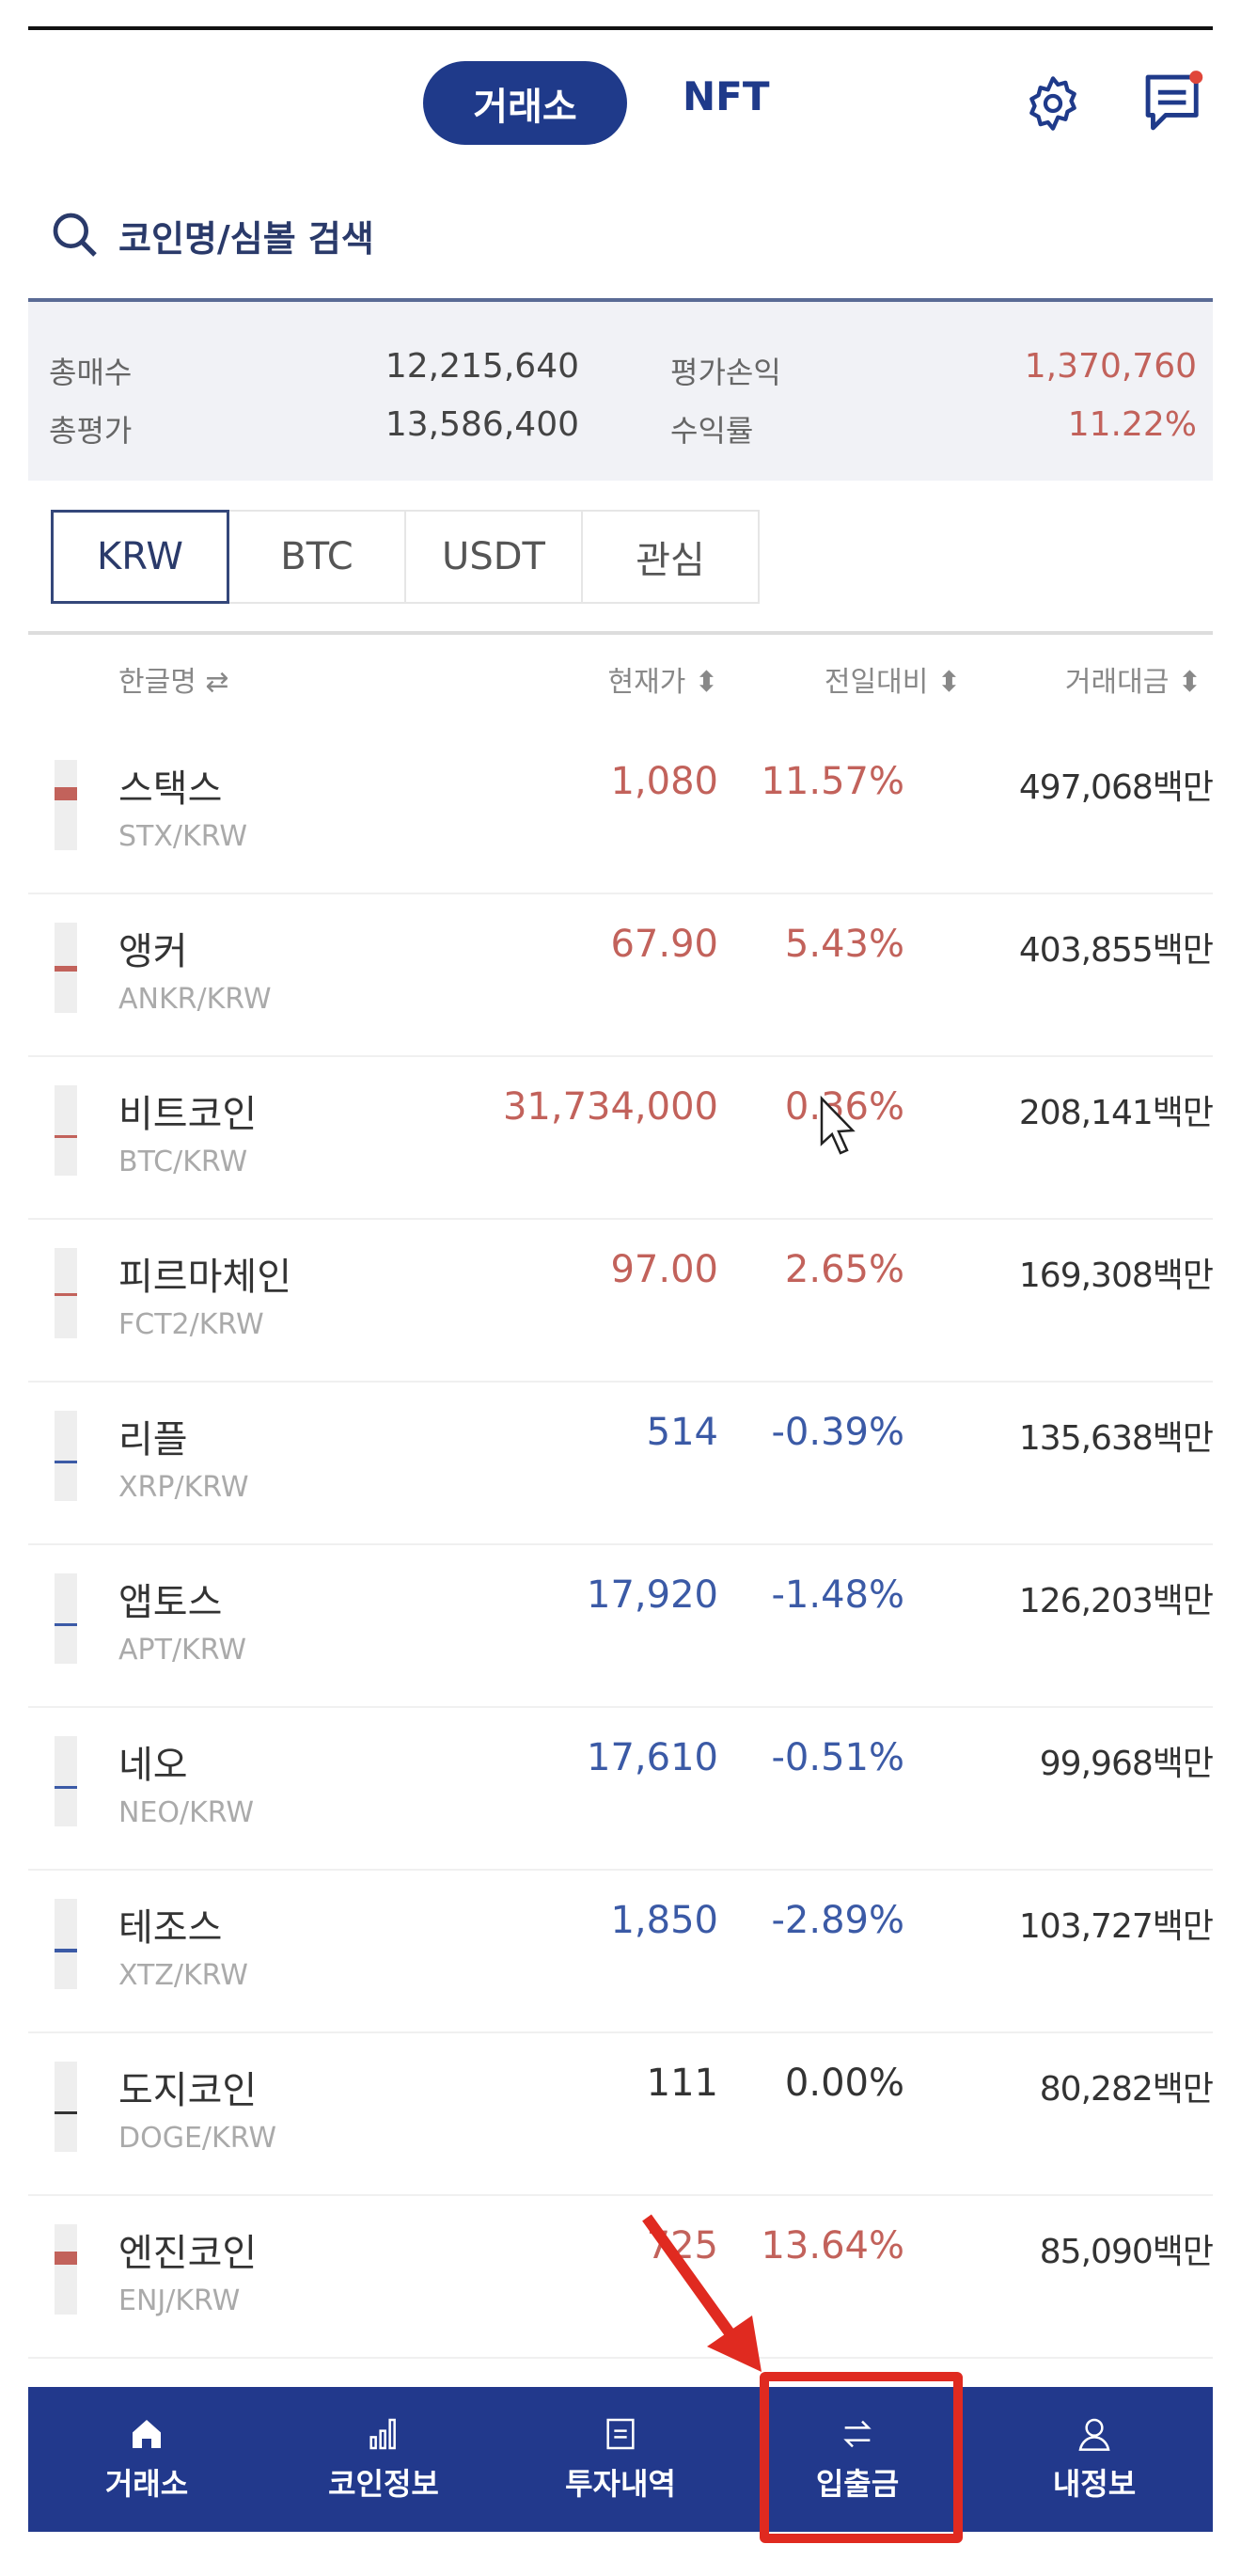 This screenshot has width=1241, height=2576. Describe the element at coordinates (621, 1138) in the screenshot. I see `coin-row: 비트코인 BTC/KRW 31,734,000 0.36% 208,141백만` at that location.